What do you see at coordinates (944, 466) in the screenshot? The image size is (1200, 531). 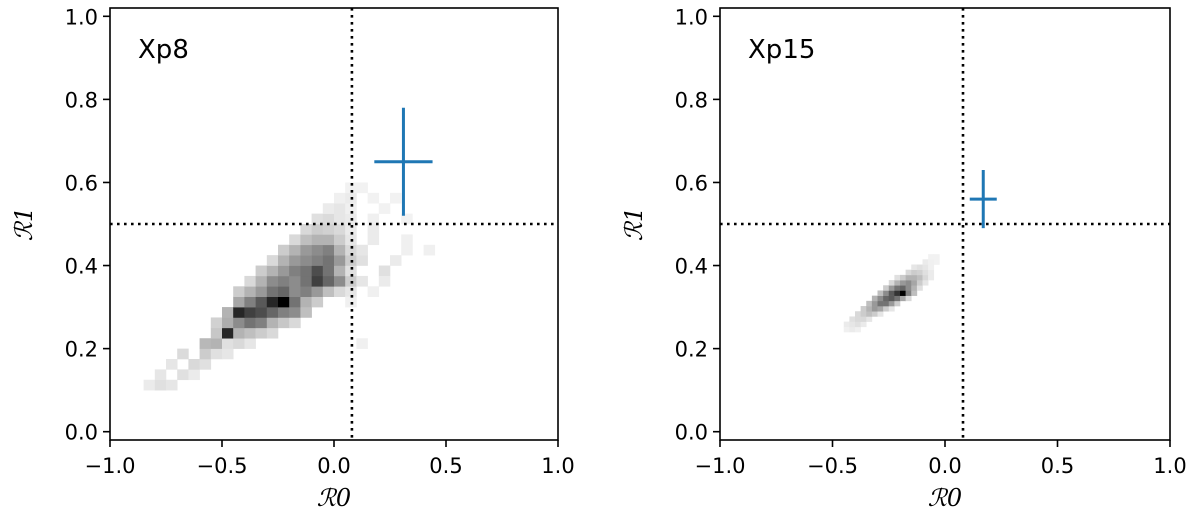 I see `x-tick-label: 0.0` at bounding box center [944, 466].